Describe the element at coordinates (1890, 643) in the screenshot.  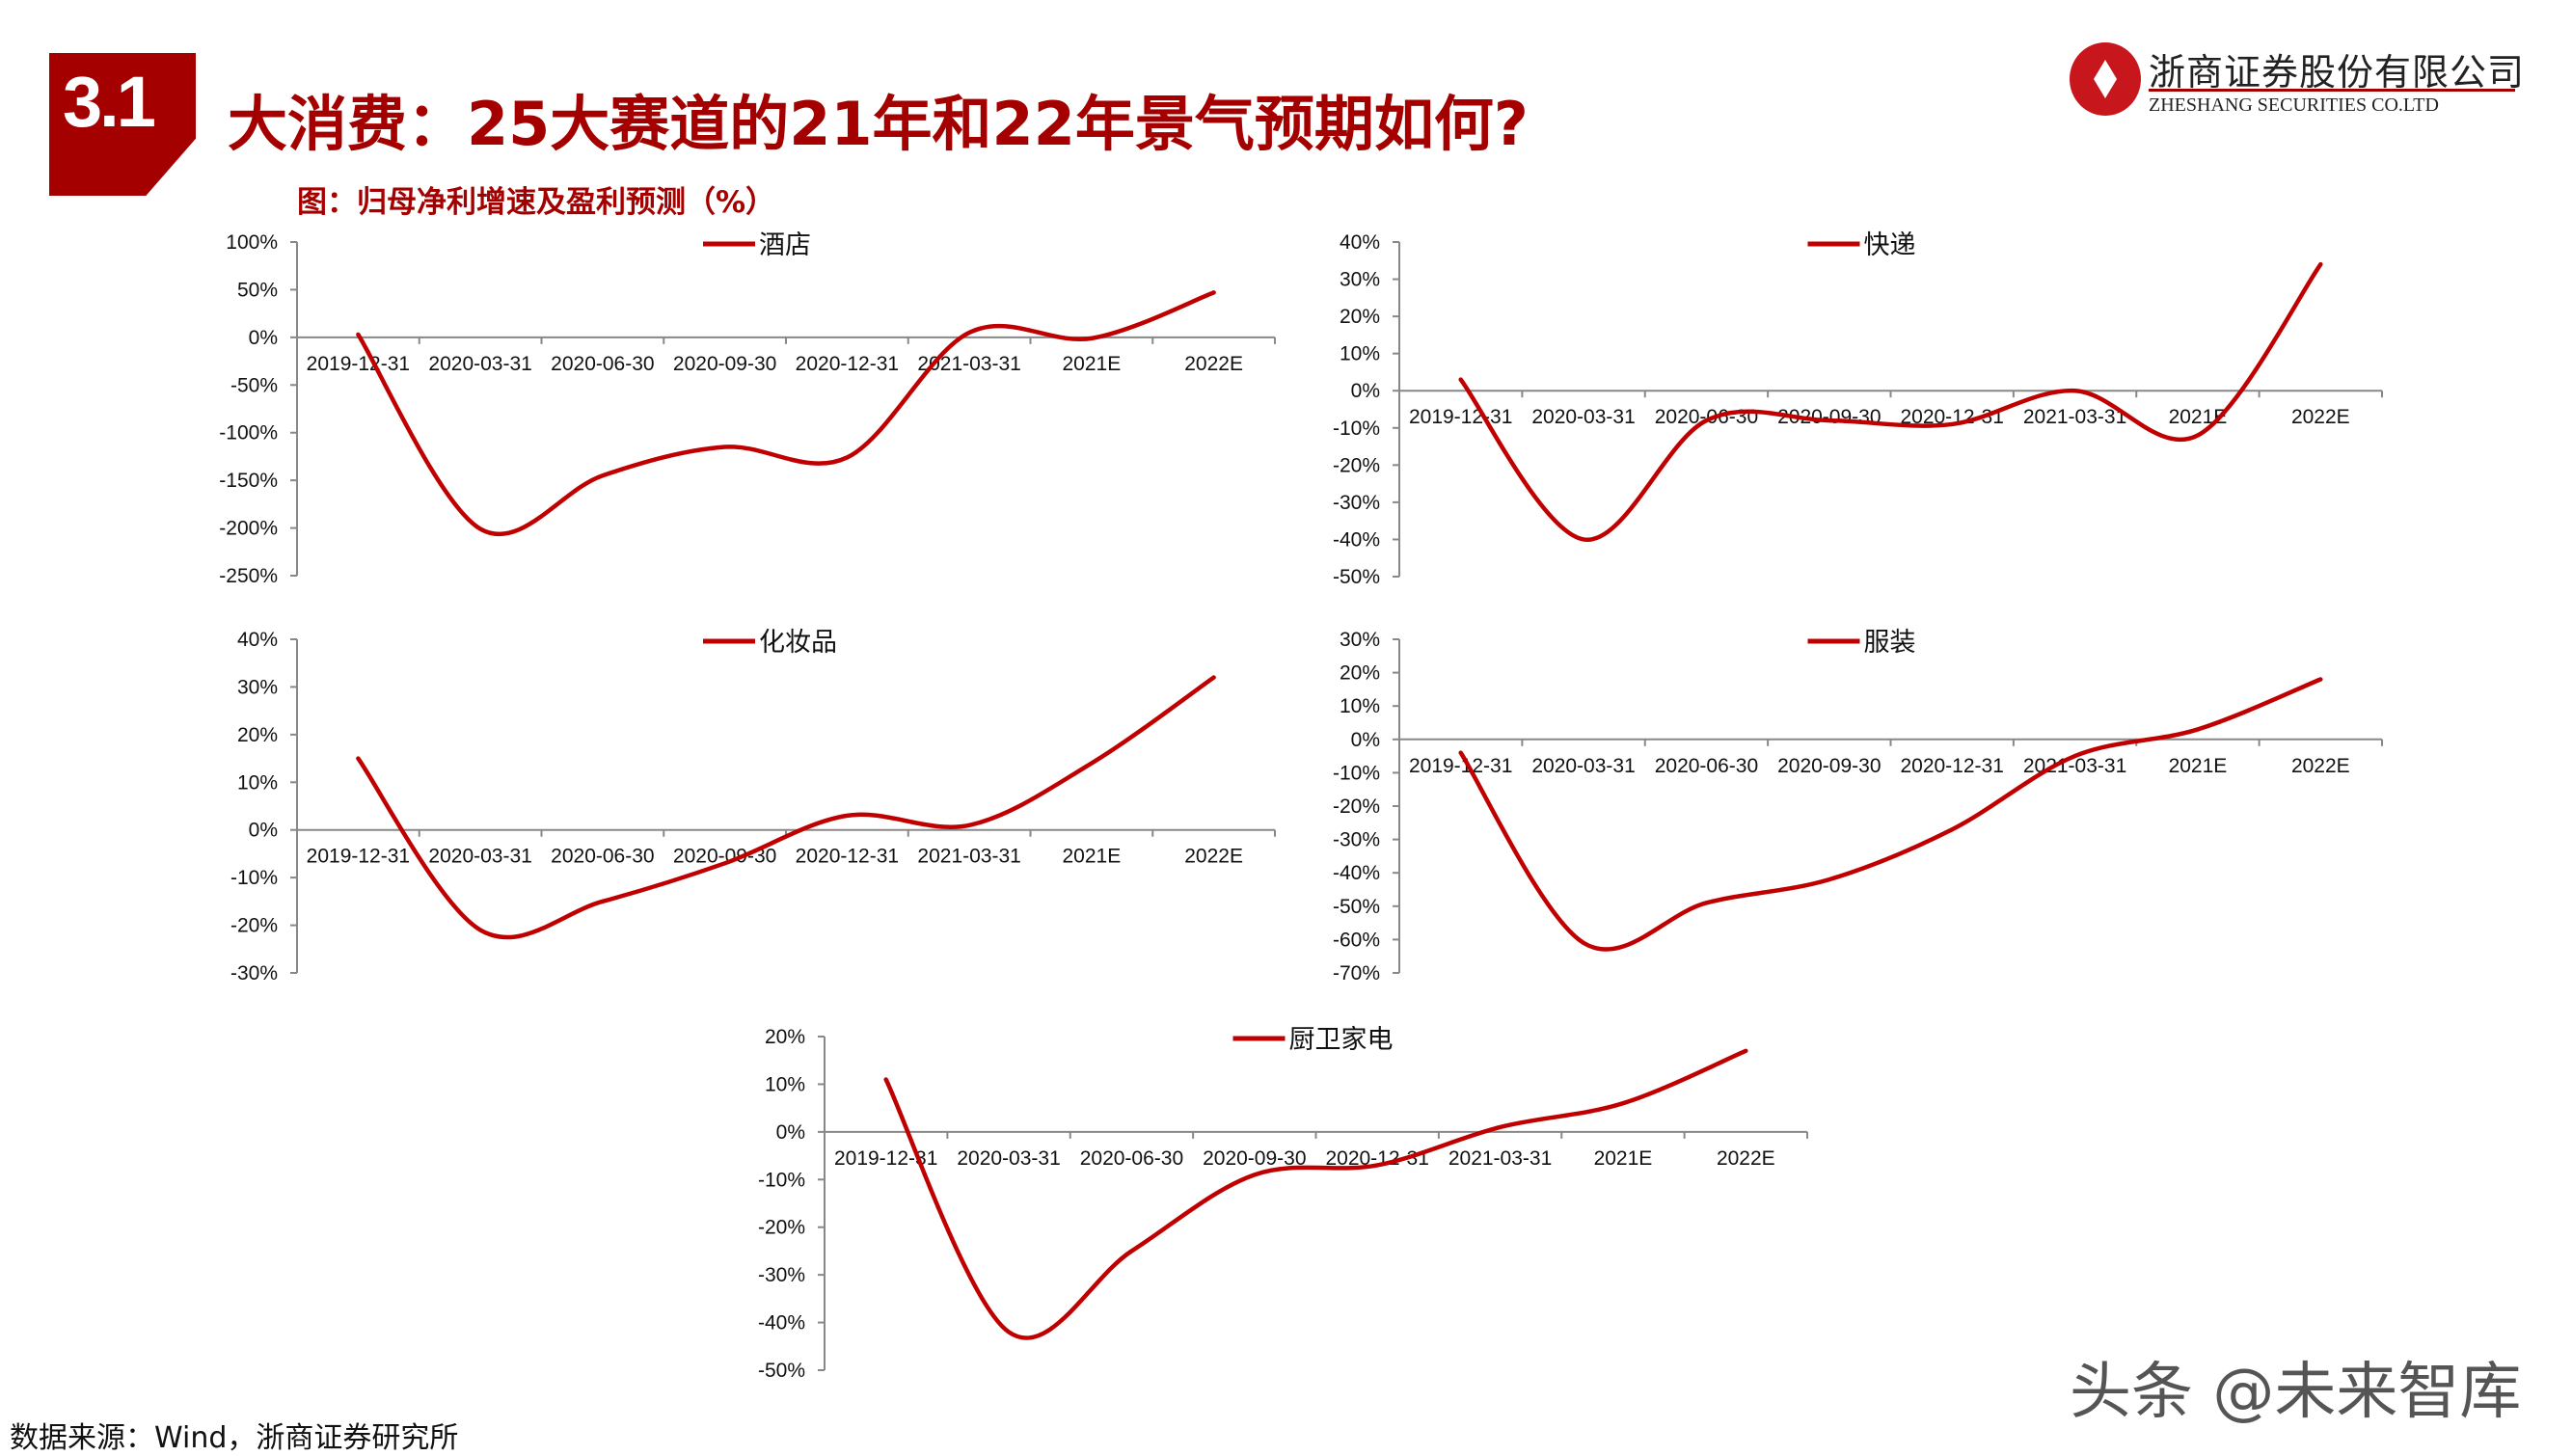
I see `legend-label: 服装` at that location.